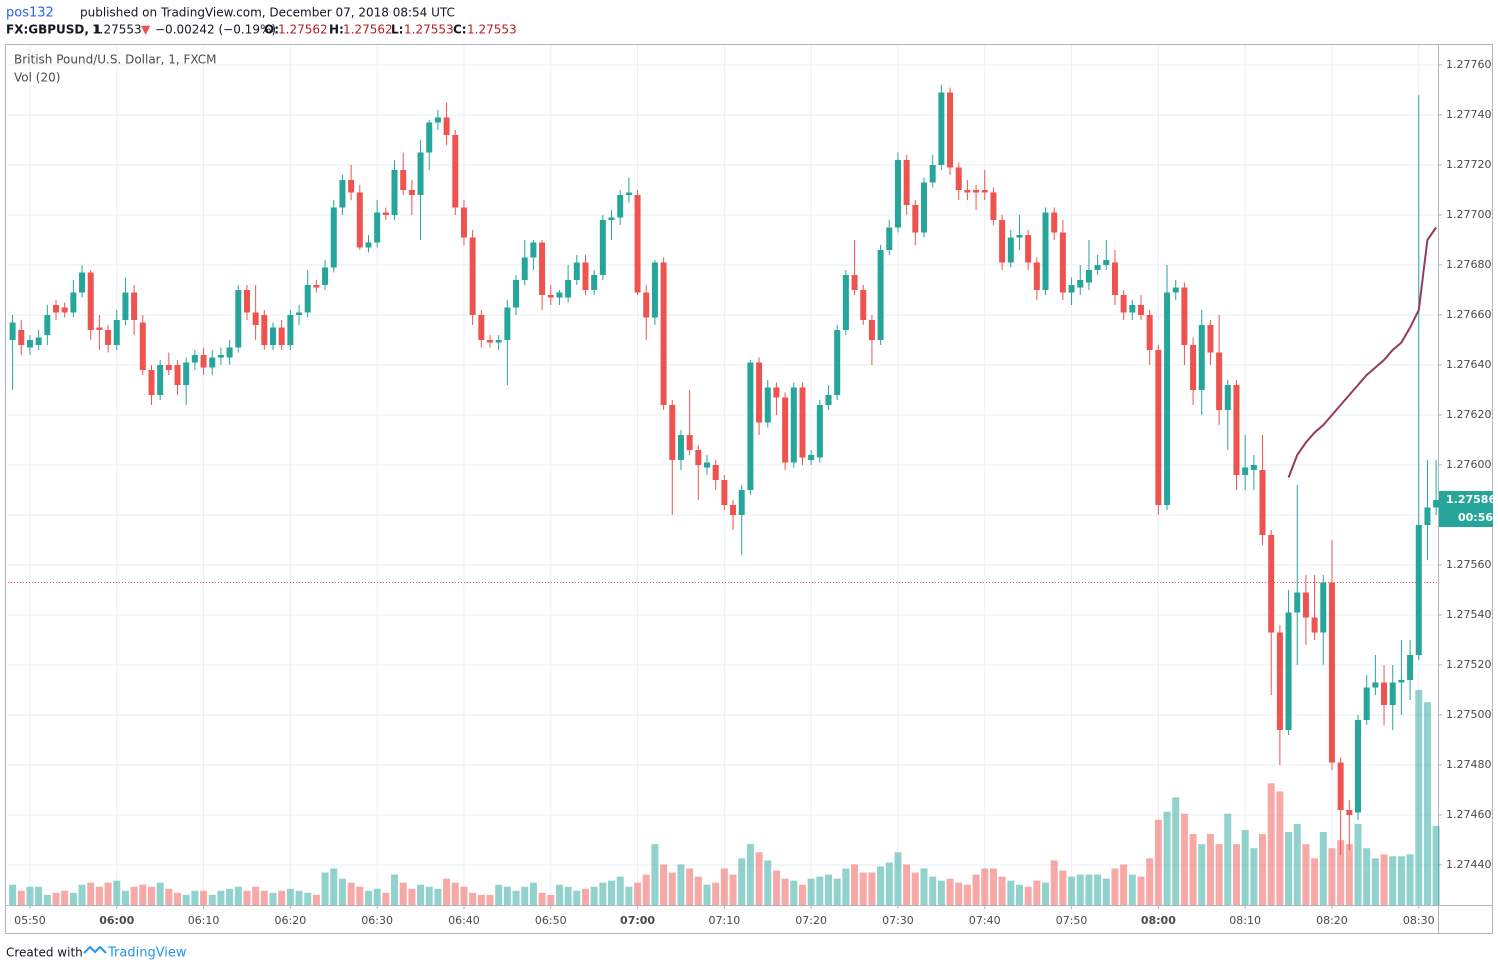  Describe the element at coordinates (551, 920) in the screenshot. I see `x-tick-label: 06:50` at that location.